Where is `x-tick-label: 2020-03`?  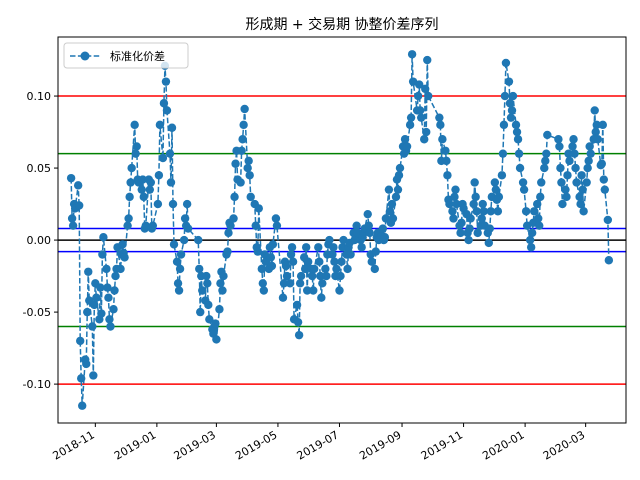 x-tick-label: 2020-03 is located at coordinates (564, 445).